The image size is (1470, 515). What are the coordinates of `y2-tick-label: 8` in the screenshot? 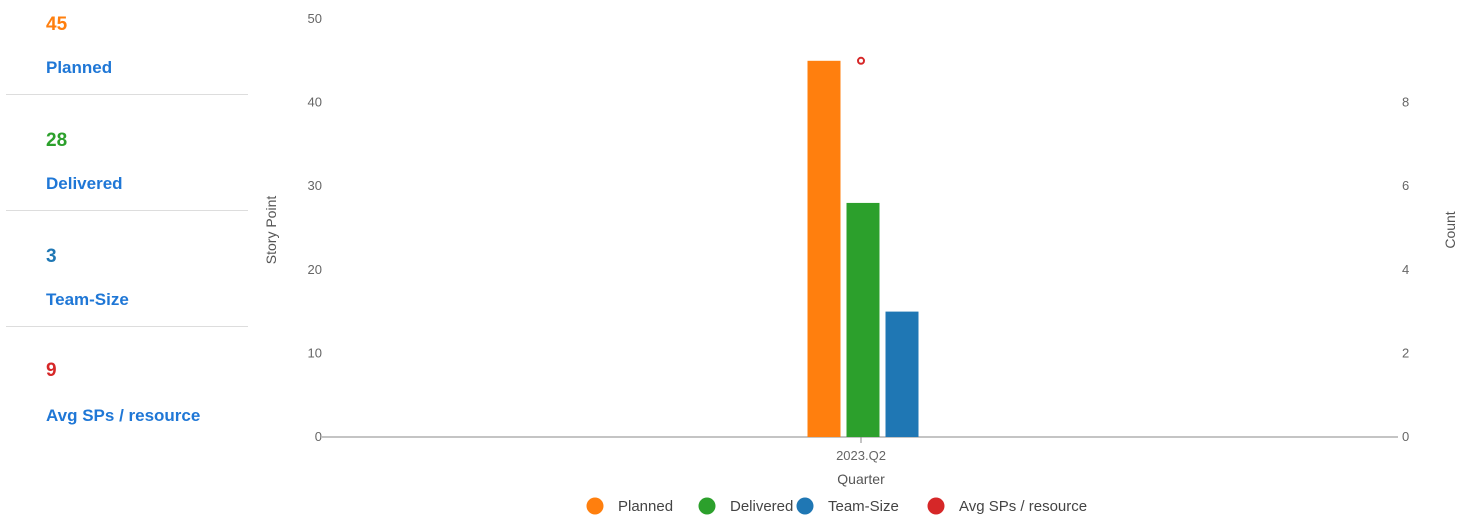 It's located at (1405, 102).